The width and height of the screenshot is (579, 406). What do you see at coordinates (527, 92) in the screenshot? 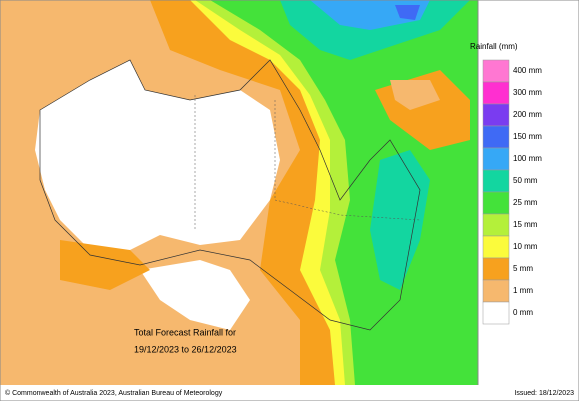
I see `legend-label: 300 mm` at bounding box center [527, 92].